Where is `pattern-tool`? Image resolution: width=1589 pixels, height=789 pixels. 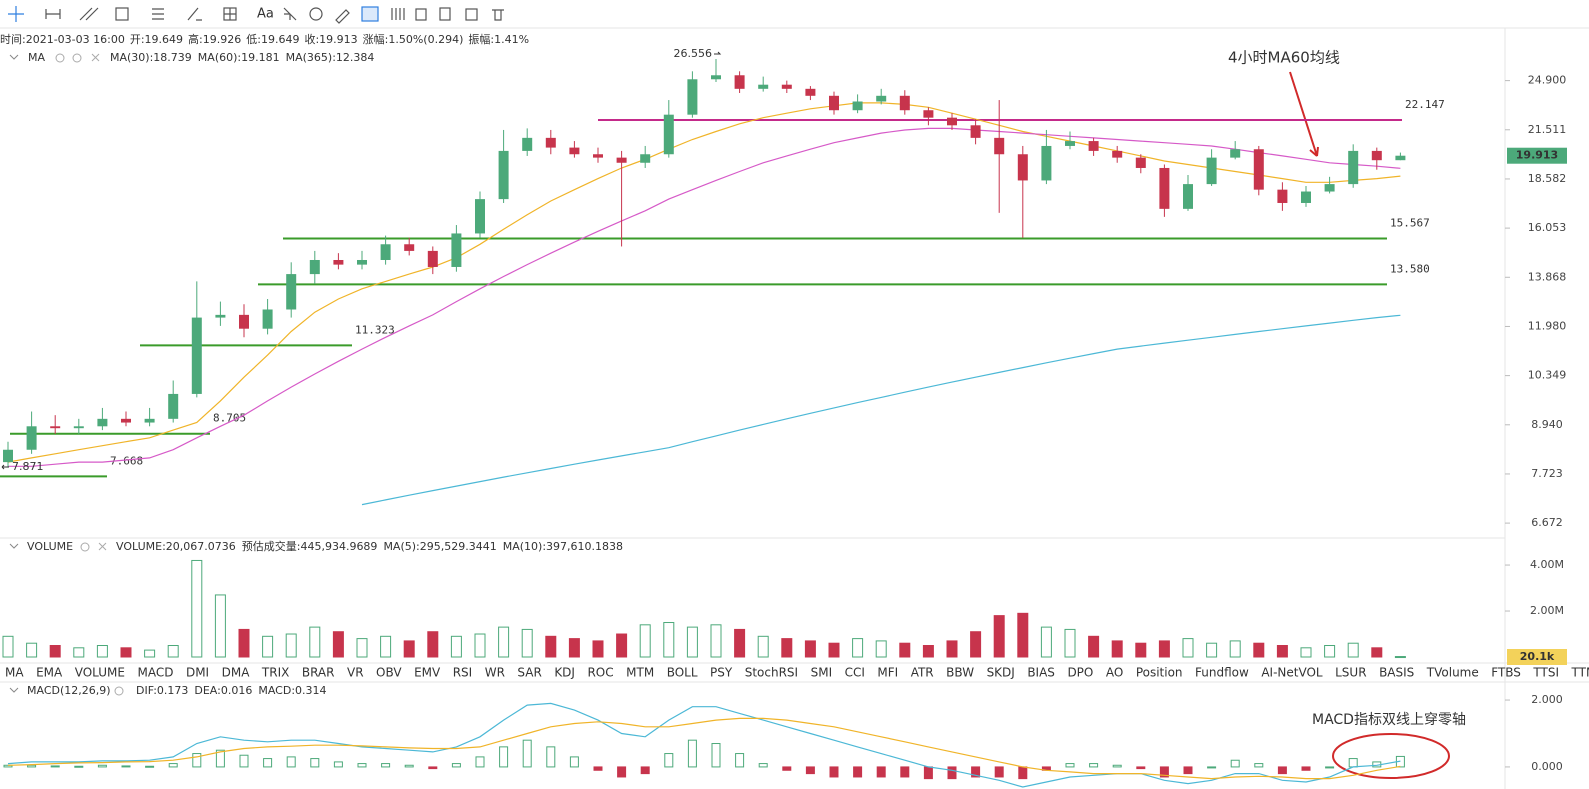
pattern-tool is located at coordinates (194, 14).